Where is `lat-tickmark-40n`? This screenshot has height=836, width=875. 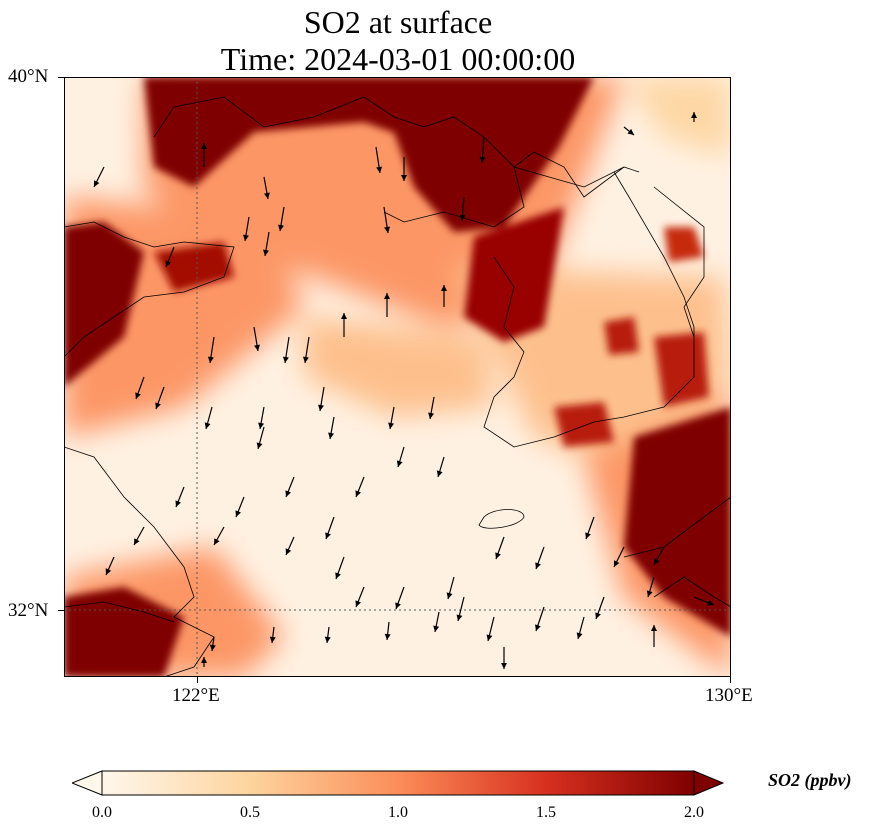
lat-tickmark-40n is located at coordinates (61, 77).